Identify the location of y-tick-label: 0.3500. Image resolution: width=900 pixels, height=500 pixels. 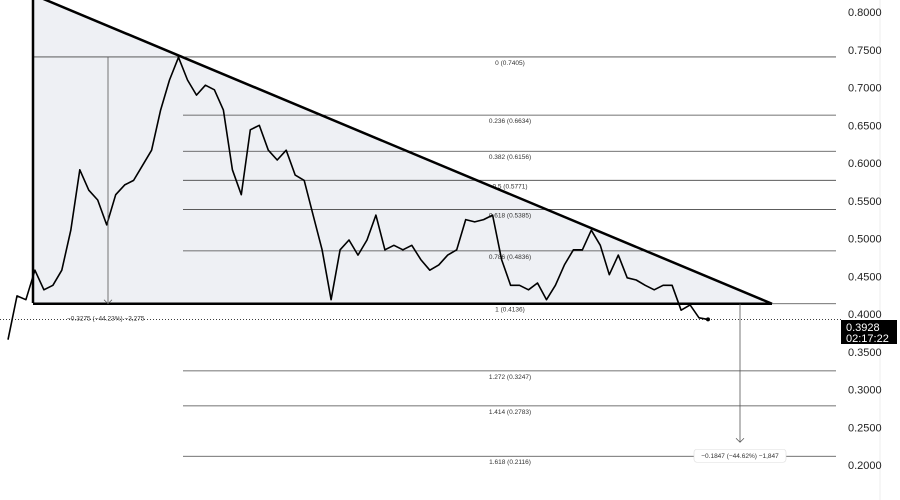
(865, 353).